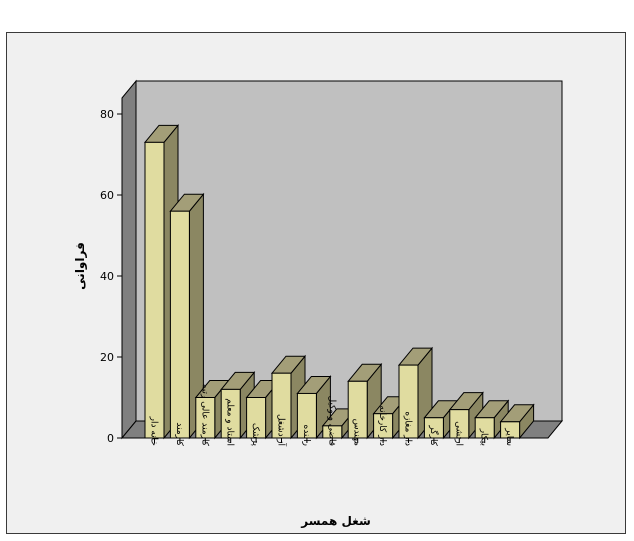 The height and width of the screenshot is (541, 634). I want to click on x-tick-label: کارگر, so click(434, 435).